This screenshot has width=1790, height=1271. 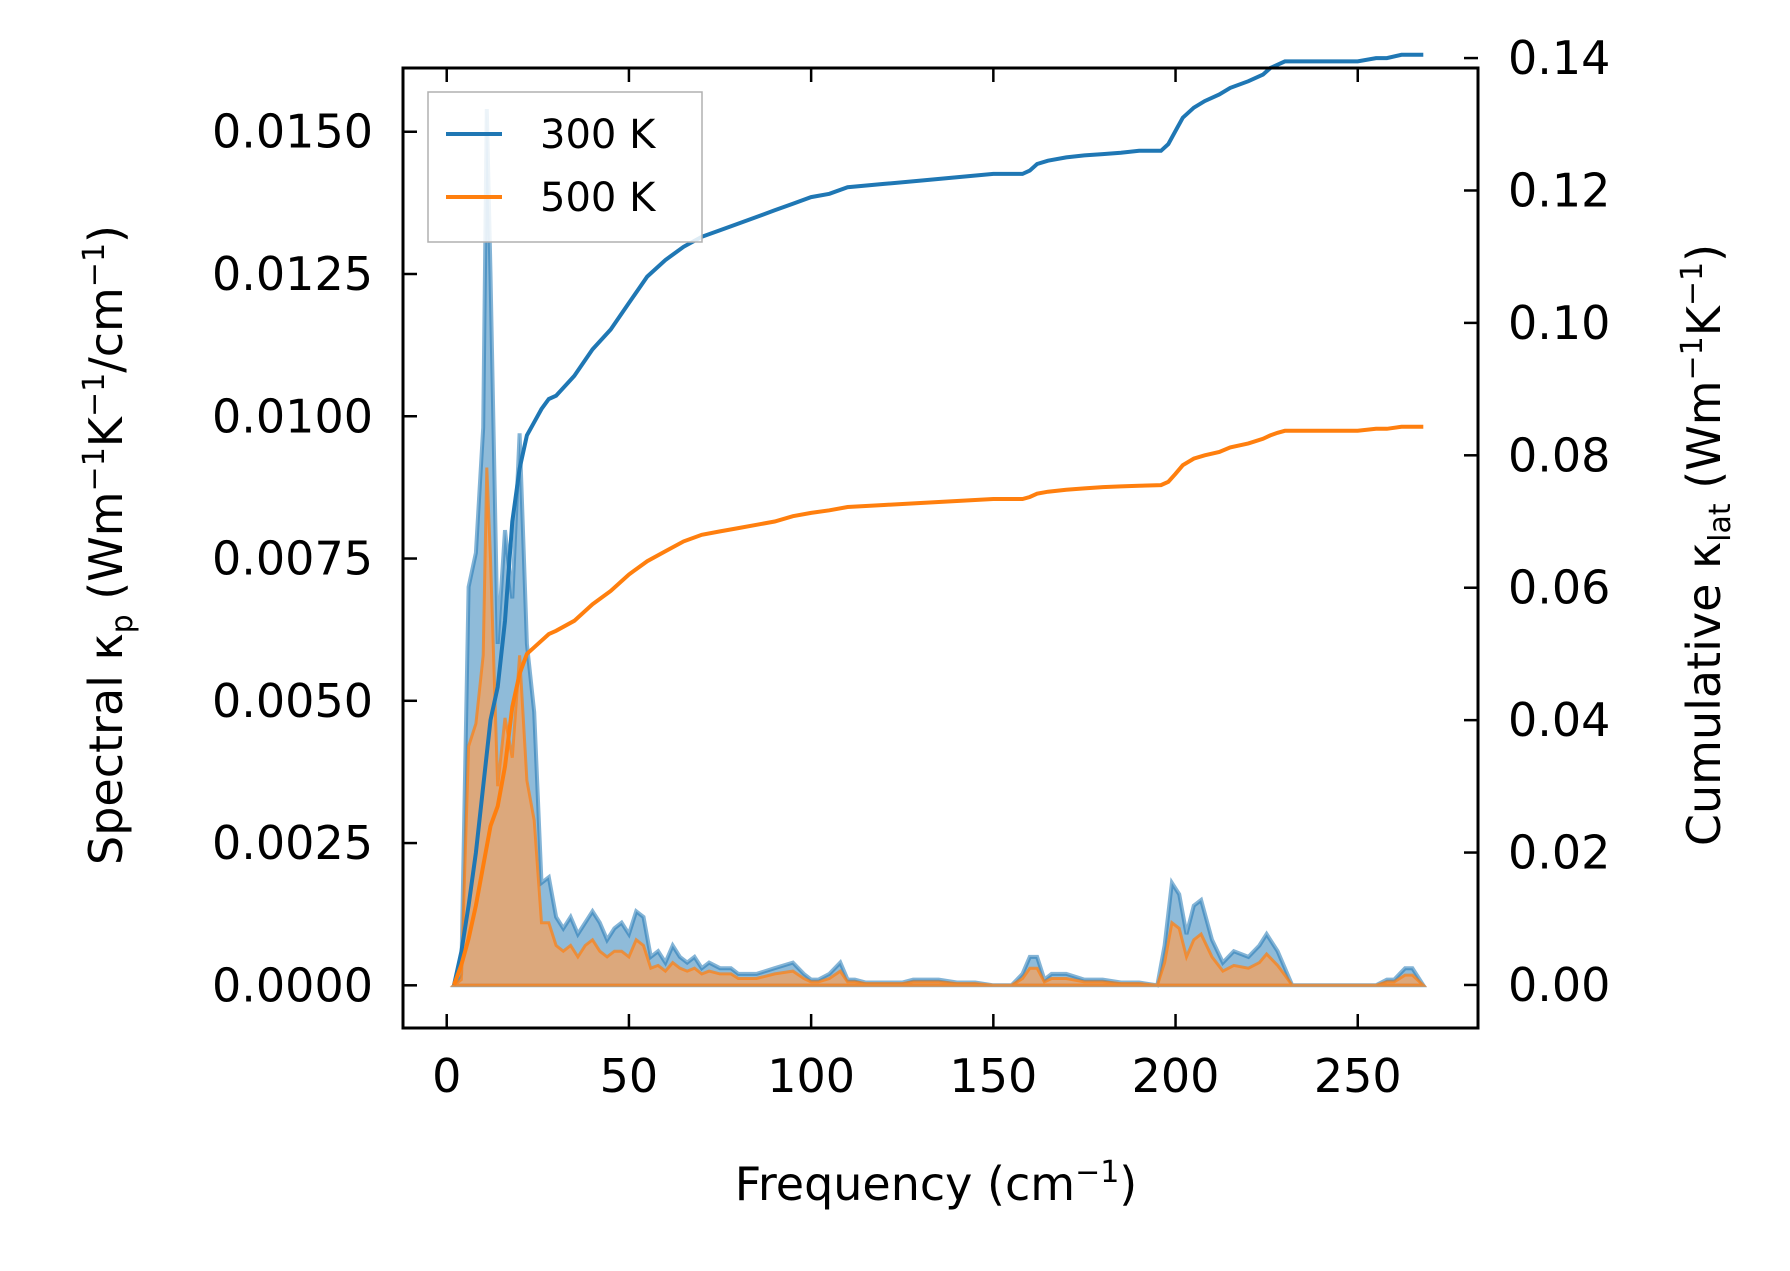 What do you see at coordinates (629, 1076) in the screenshot?
I see `x-tick-label: 50` at bounding box center [629, 1076].